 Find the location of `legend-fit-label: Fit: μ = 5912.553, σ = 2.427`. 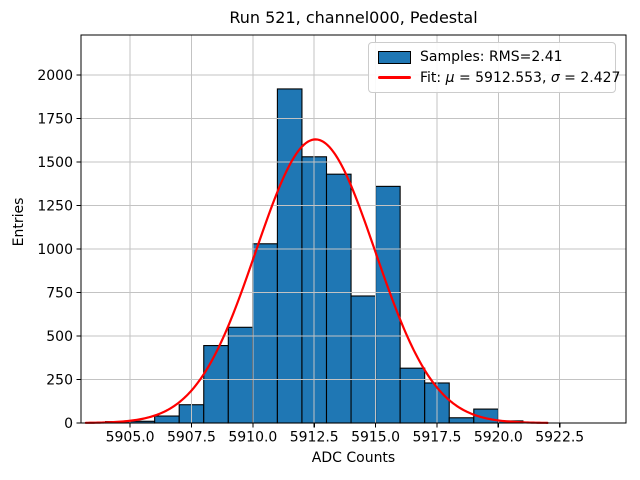

legend-fit-label: Fit: μ = 5912.553, σ = 2.427 is located at coordinates (520, 77).